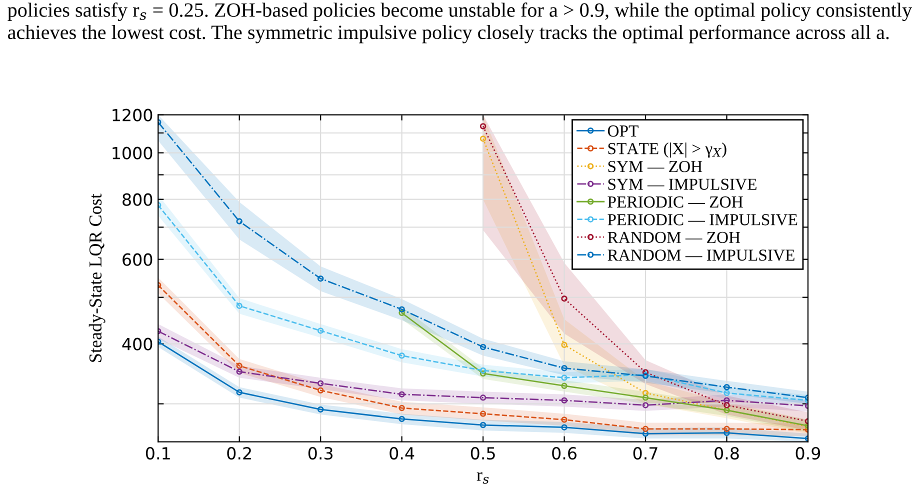 This screenshot has height=497, width=914. What do you see at coordinates (682, 184) in the screenshot?
I see `legend-label: SYM — IMPULSIVE` at bounding box center [682, 184].